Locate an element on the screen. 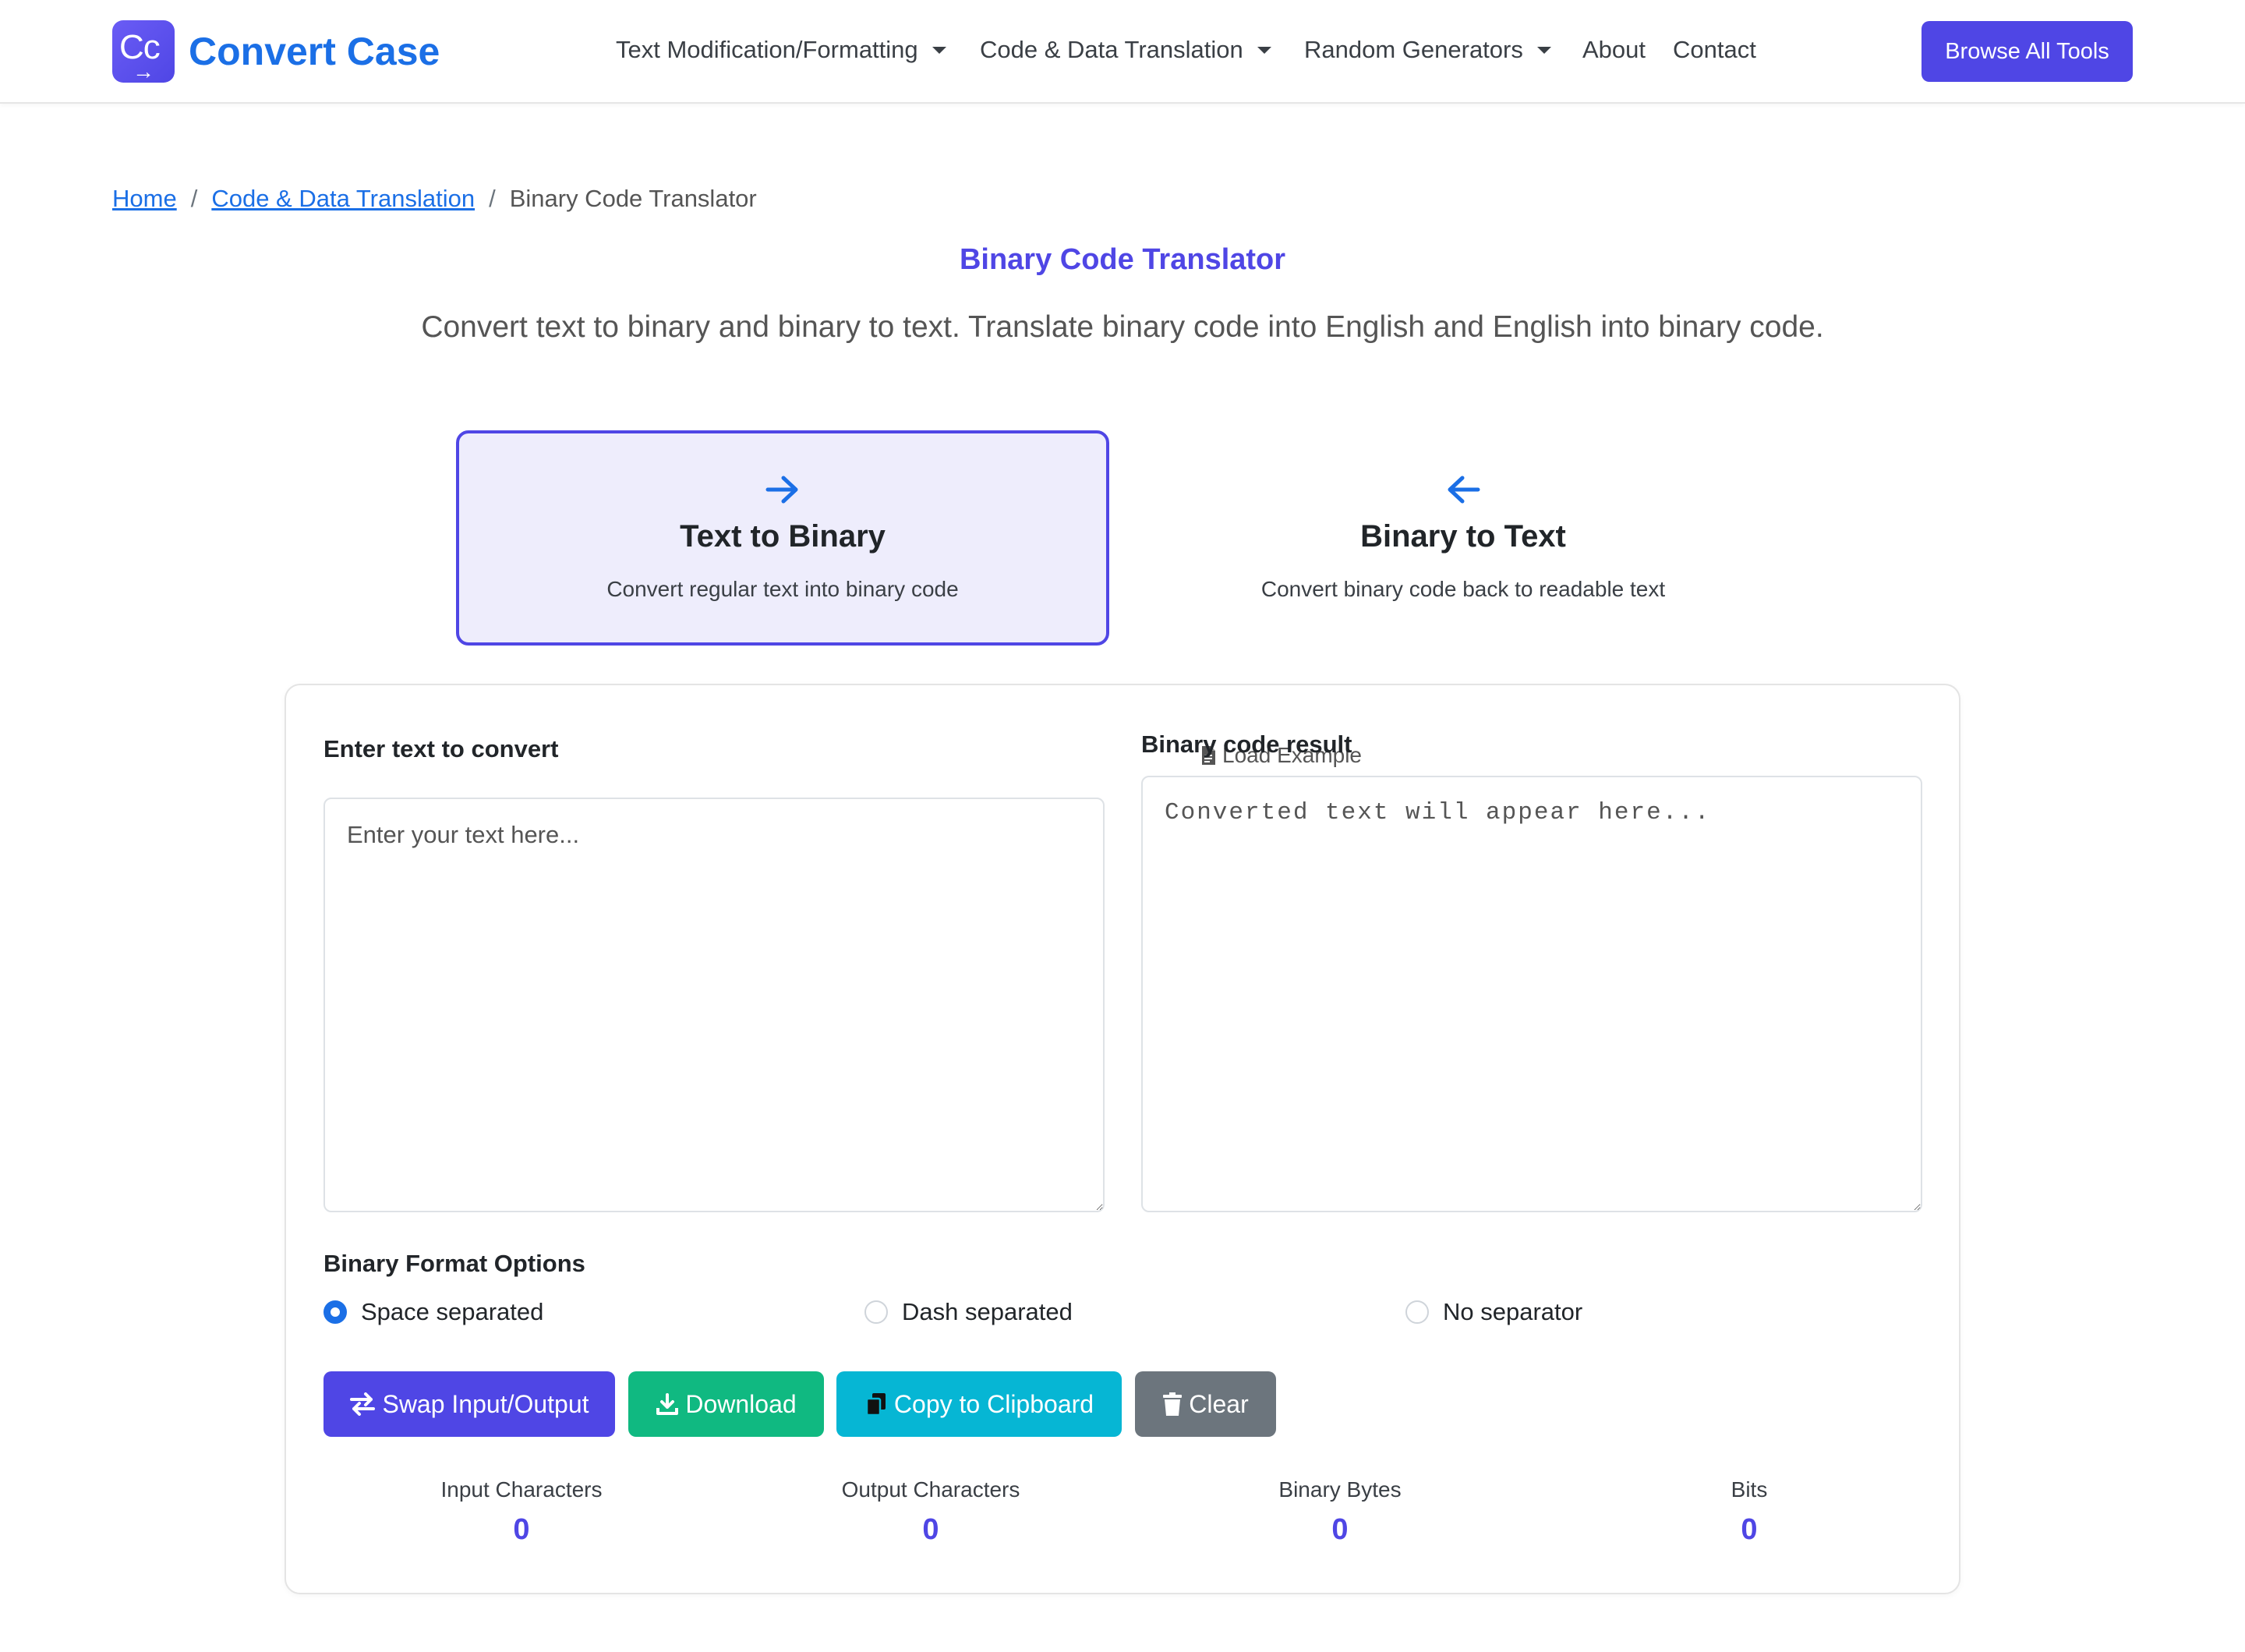  stat-output-characters: Output Characters 0 is located at coordinates (930, 1511).